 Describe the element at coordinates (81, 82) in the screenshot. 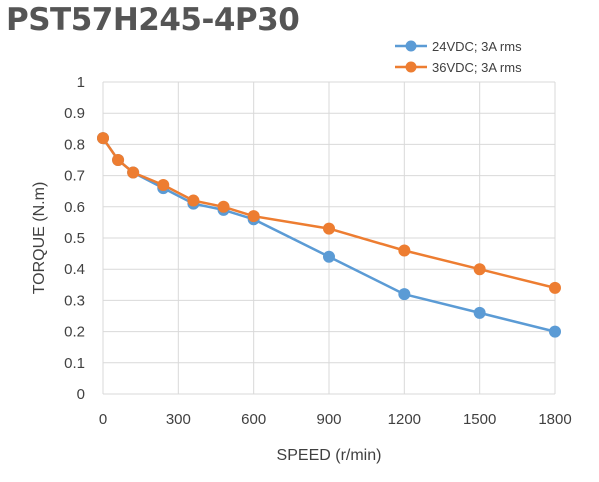

I see `y-tick-label: 1` at that location.